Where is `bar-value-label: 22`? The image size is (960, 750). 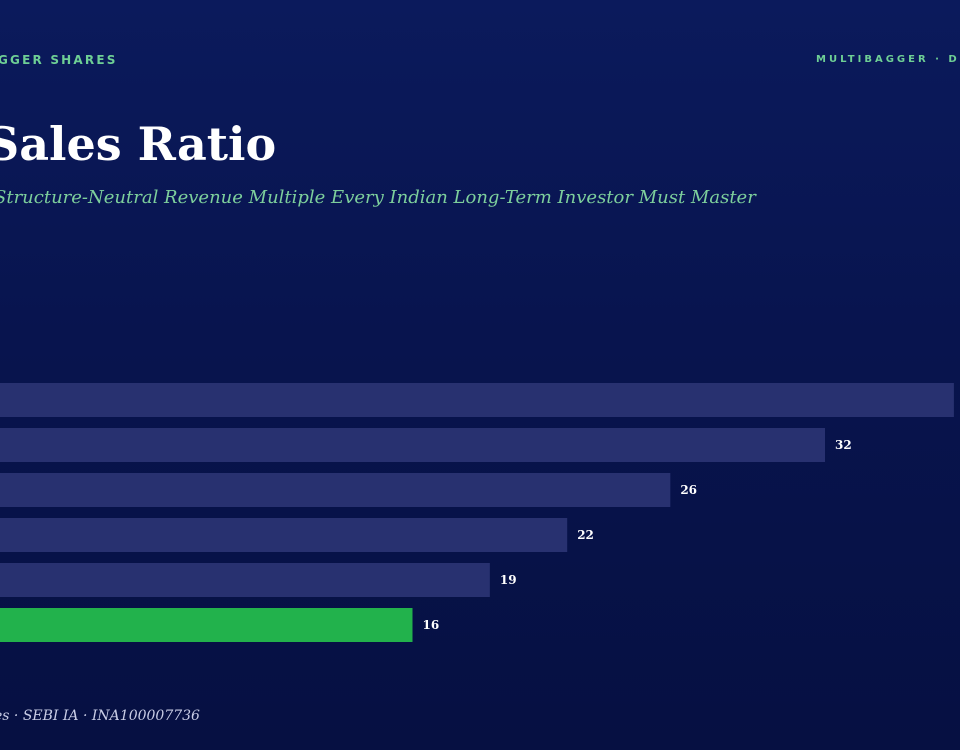 bar-value-label: 22 is located at coordinates (585, 535).